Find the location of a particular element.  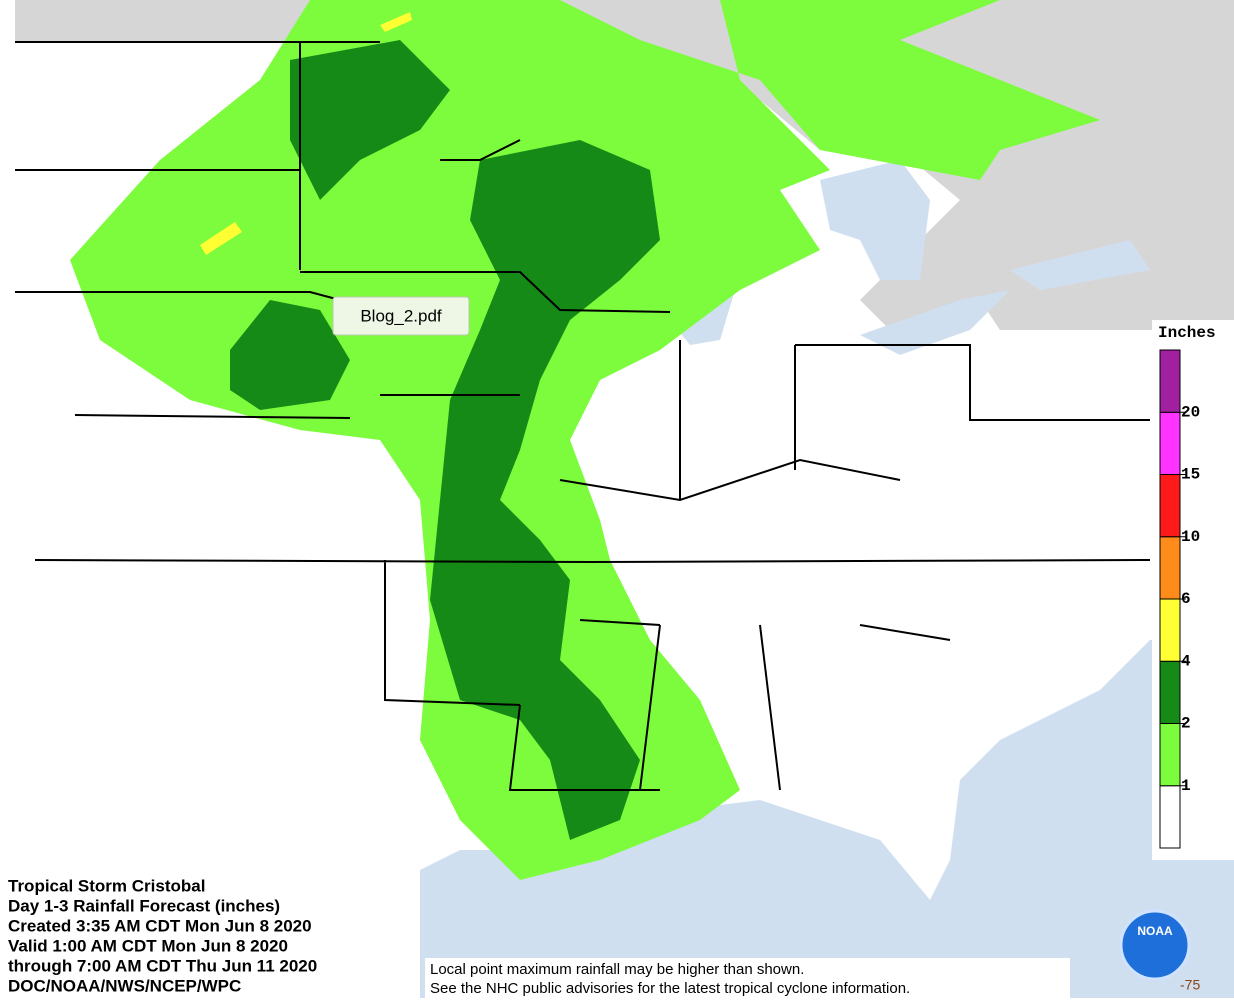

legend-label: 2 is located at coordinates (1186, 724).